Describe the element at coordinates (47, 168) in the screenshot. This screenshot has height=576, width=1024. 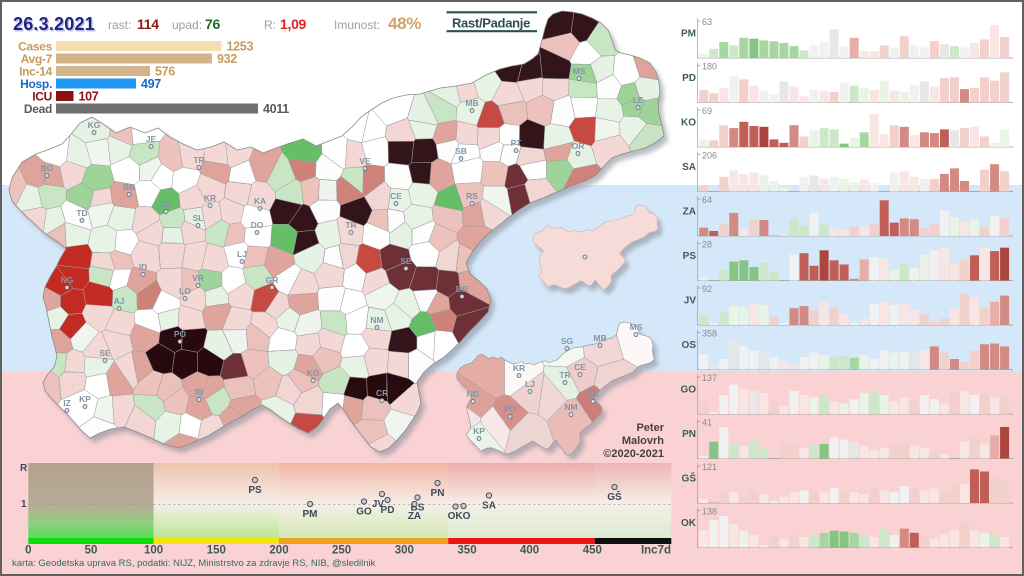
I see `svg-text: BO` at that location.